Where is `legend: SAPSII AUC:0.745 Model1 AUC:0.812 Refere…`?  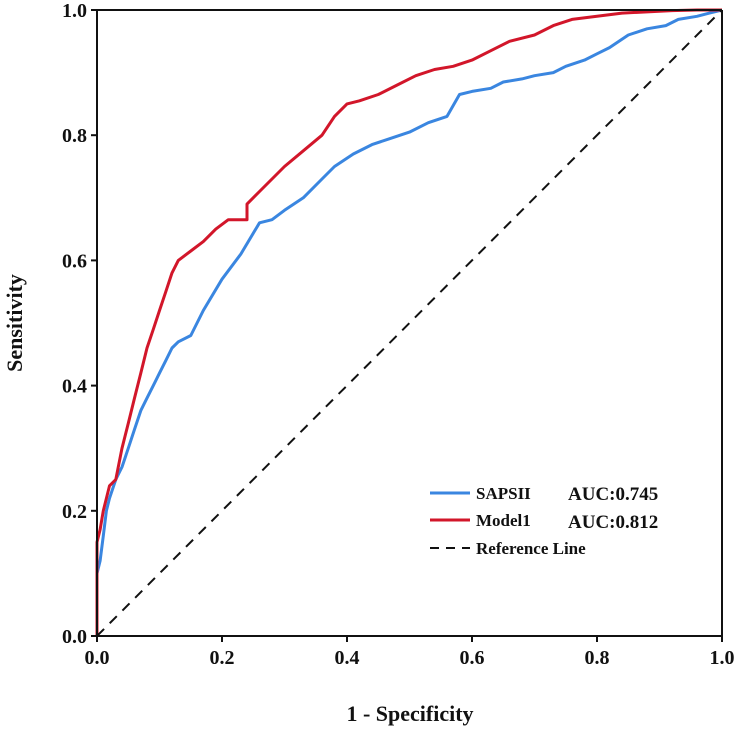 legend: SAPSII AUC:0.745 Model1 AUC:0.812 Refere… is located at coordinates (544, 521).